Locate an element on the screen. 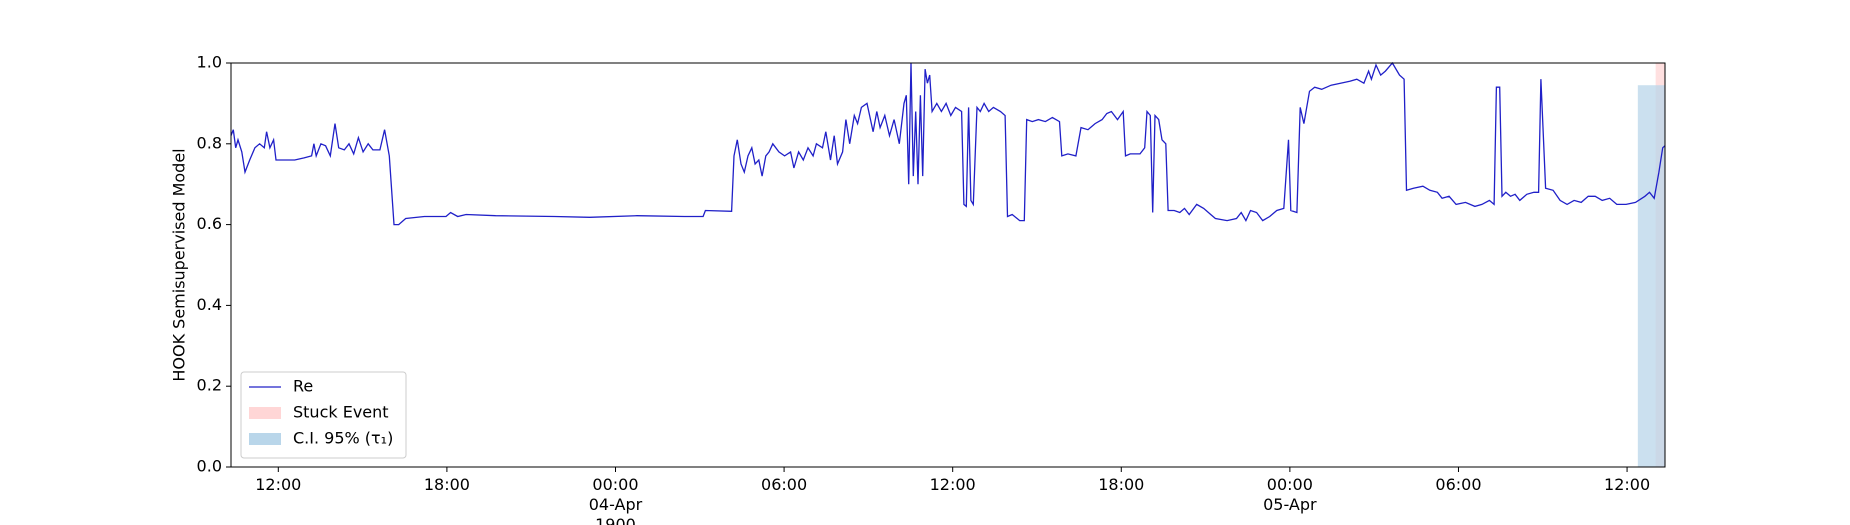  y-tick-label: 1.0 is located at coordinates (209, 62).